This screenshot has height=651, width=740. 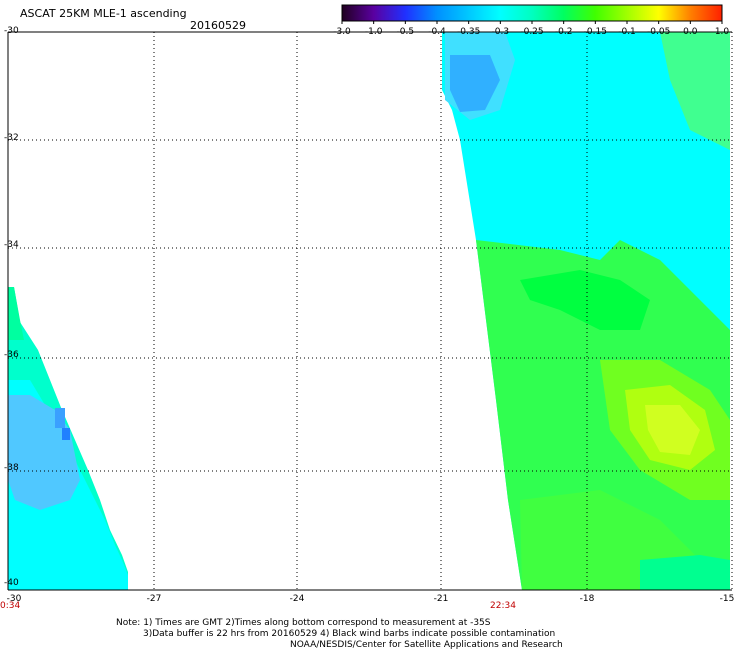 What do you see at coordinates (11, 583) in the screenshot?
I see `lat-label-40: -40` at bounding box center [11, 583].